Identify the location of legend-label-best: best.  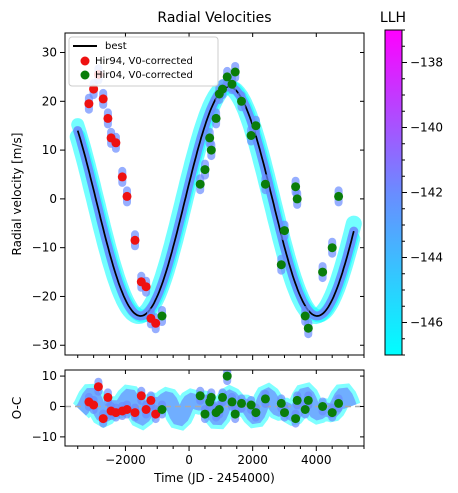
(116, 46).